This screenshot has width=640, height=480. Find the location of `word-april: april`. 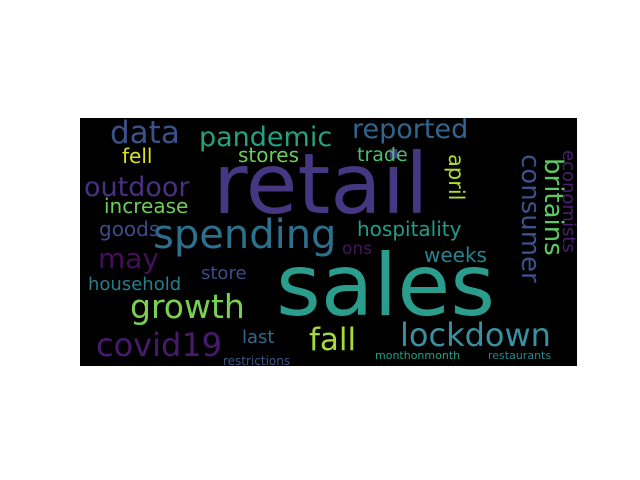

word-april: april is located at coordinates (456, 177).